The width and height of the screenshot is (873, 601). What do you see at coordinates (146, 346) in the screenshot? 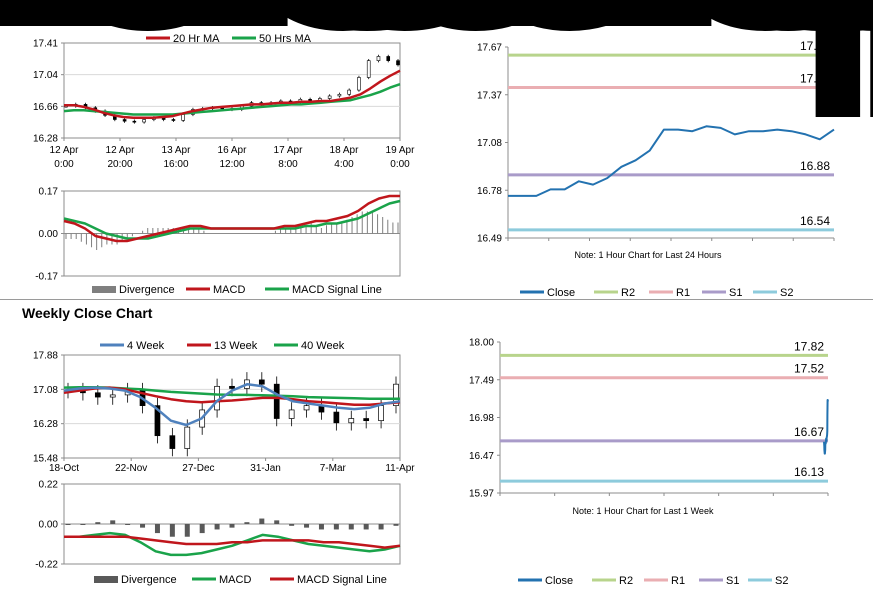
I see `legend-4-week-label: 4 Week` at bounding box center [146, 346].